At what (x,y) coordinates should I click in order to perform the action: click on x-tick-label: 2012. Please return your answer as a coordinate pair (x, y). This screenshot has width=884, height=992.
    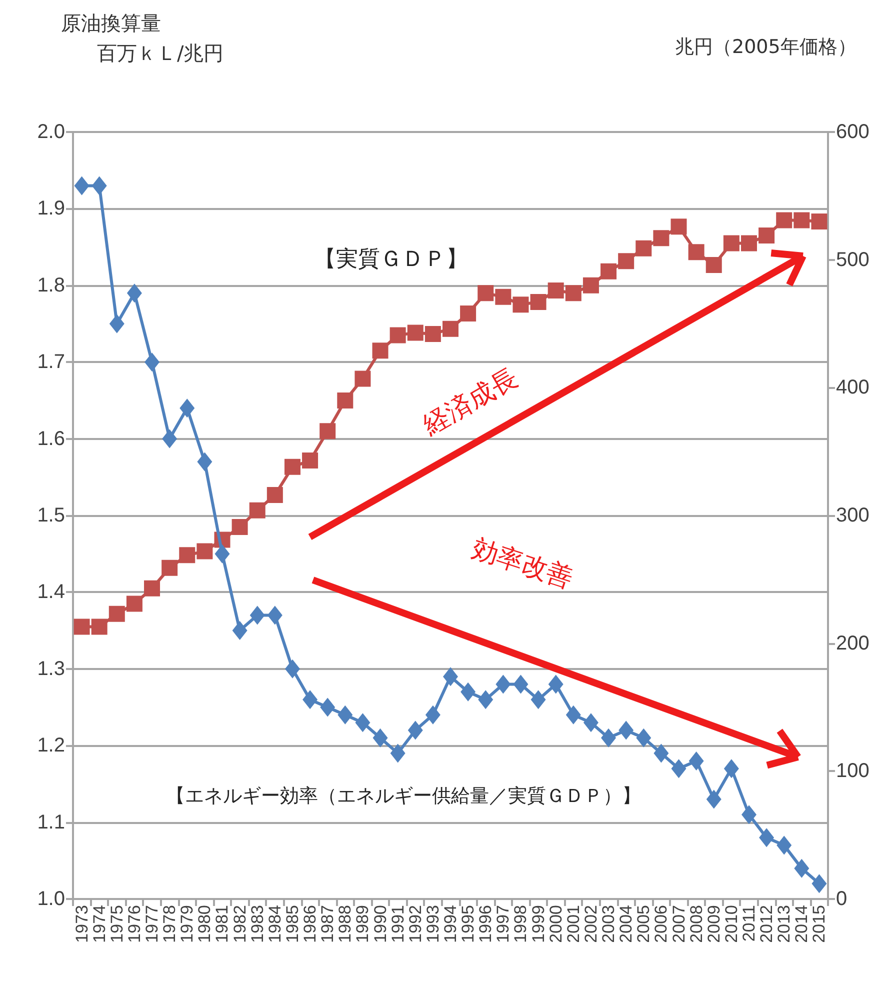
    Looking at the image, I should click on (766, 924).